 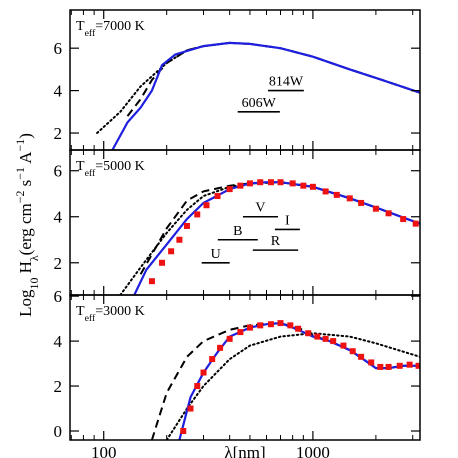 What do you see at coordinates (120, 311) in the screenshot?
I see `label-part: =3000 K` at bounding box center [120, 311].